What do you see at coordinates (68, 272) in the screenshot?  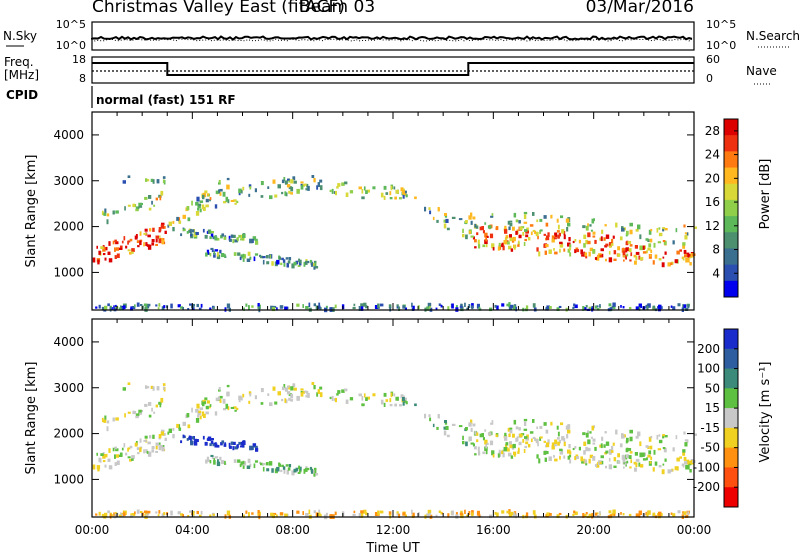 I see `y-tick-label: 1000` at bounding box center [68, 272].